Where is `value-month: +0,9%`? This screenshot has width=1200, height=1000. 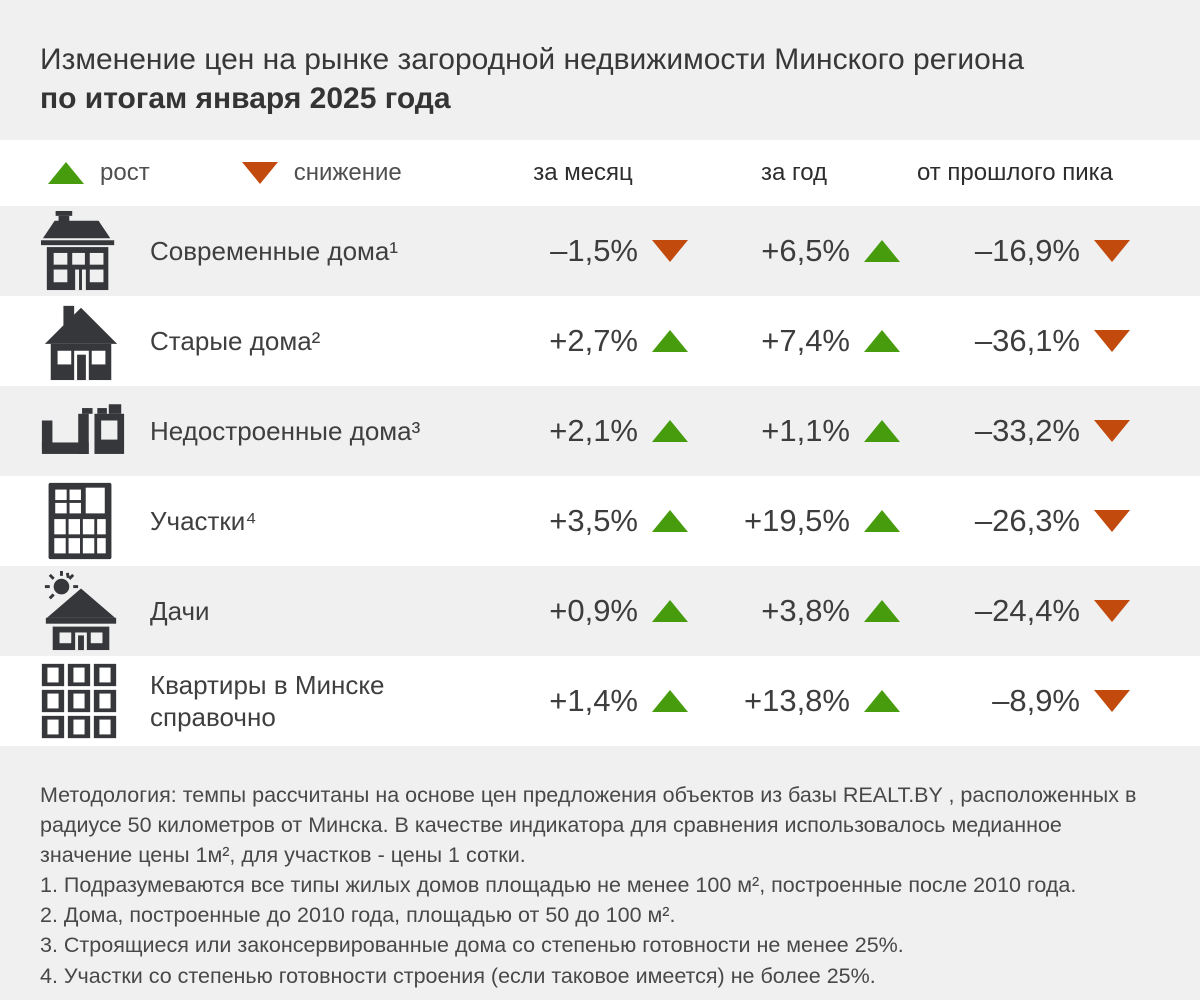 value-month: +0,9% is located at coordinates (583, 611).